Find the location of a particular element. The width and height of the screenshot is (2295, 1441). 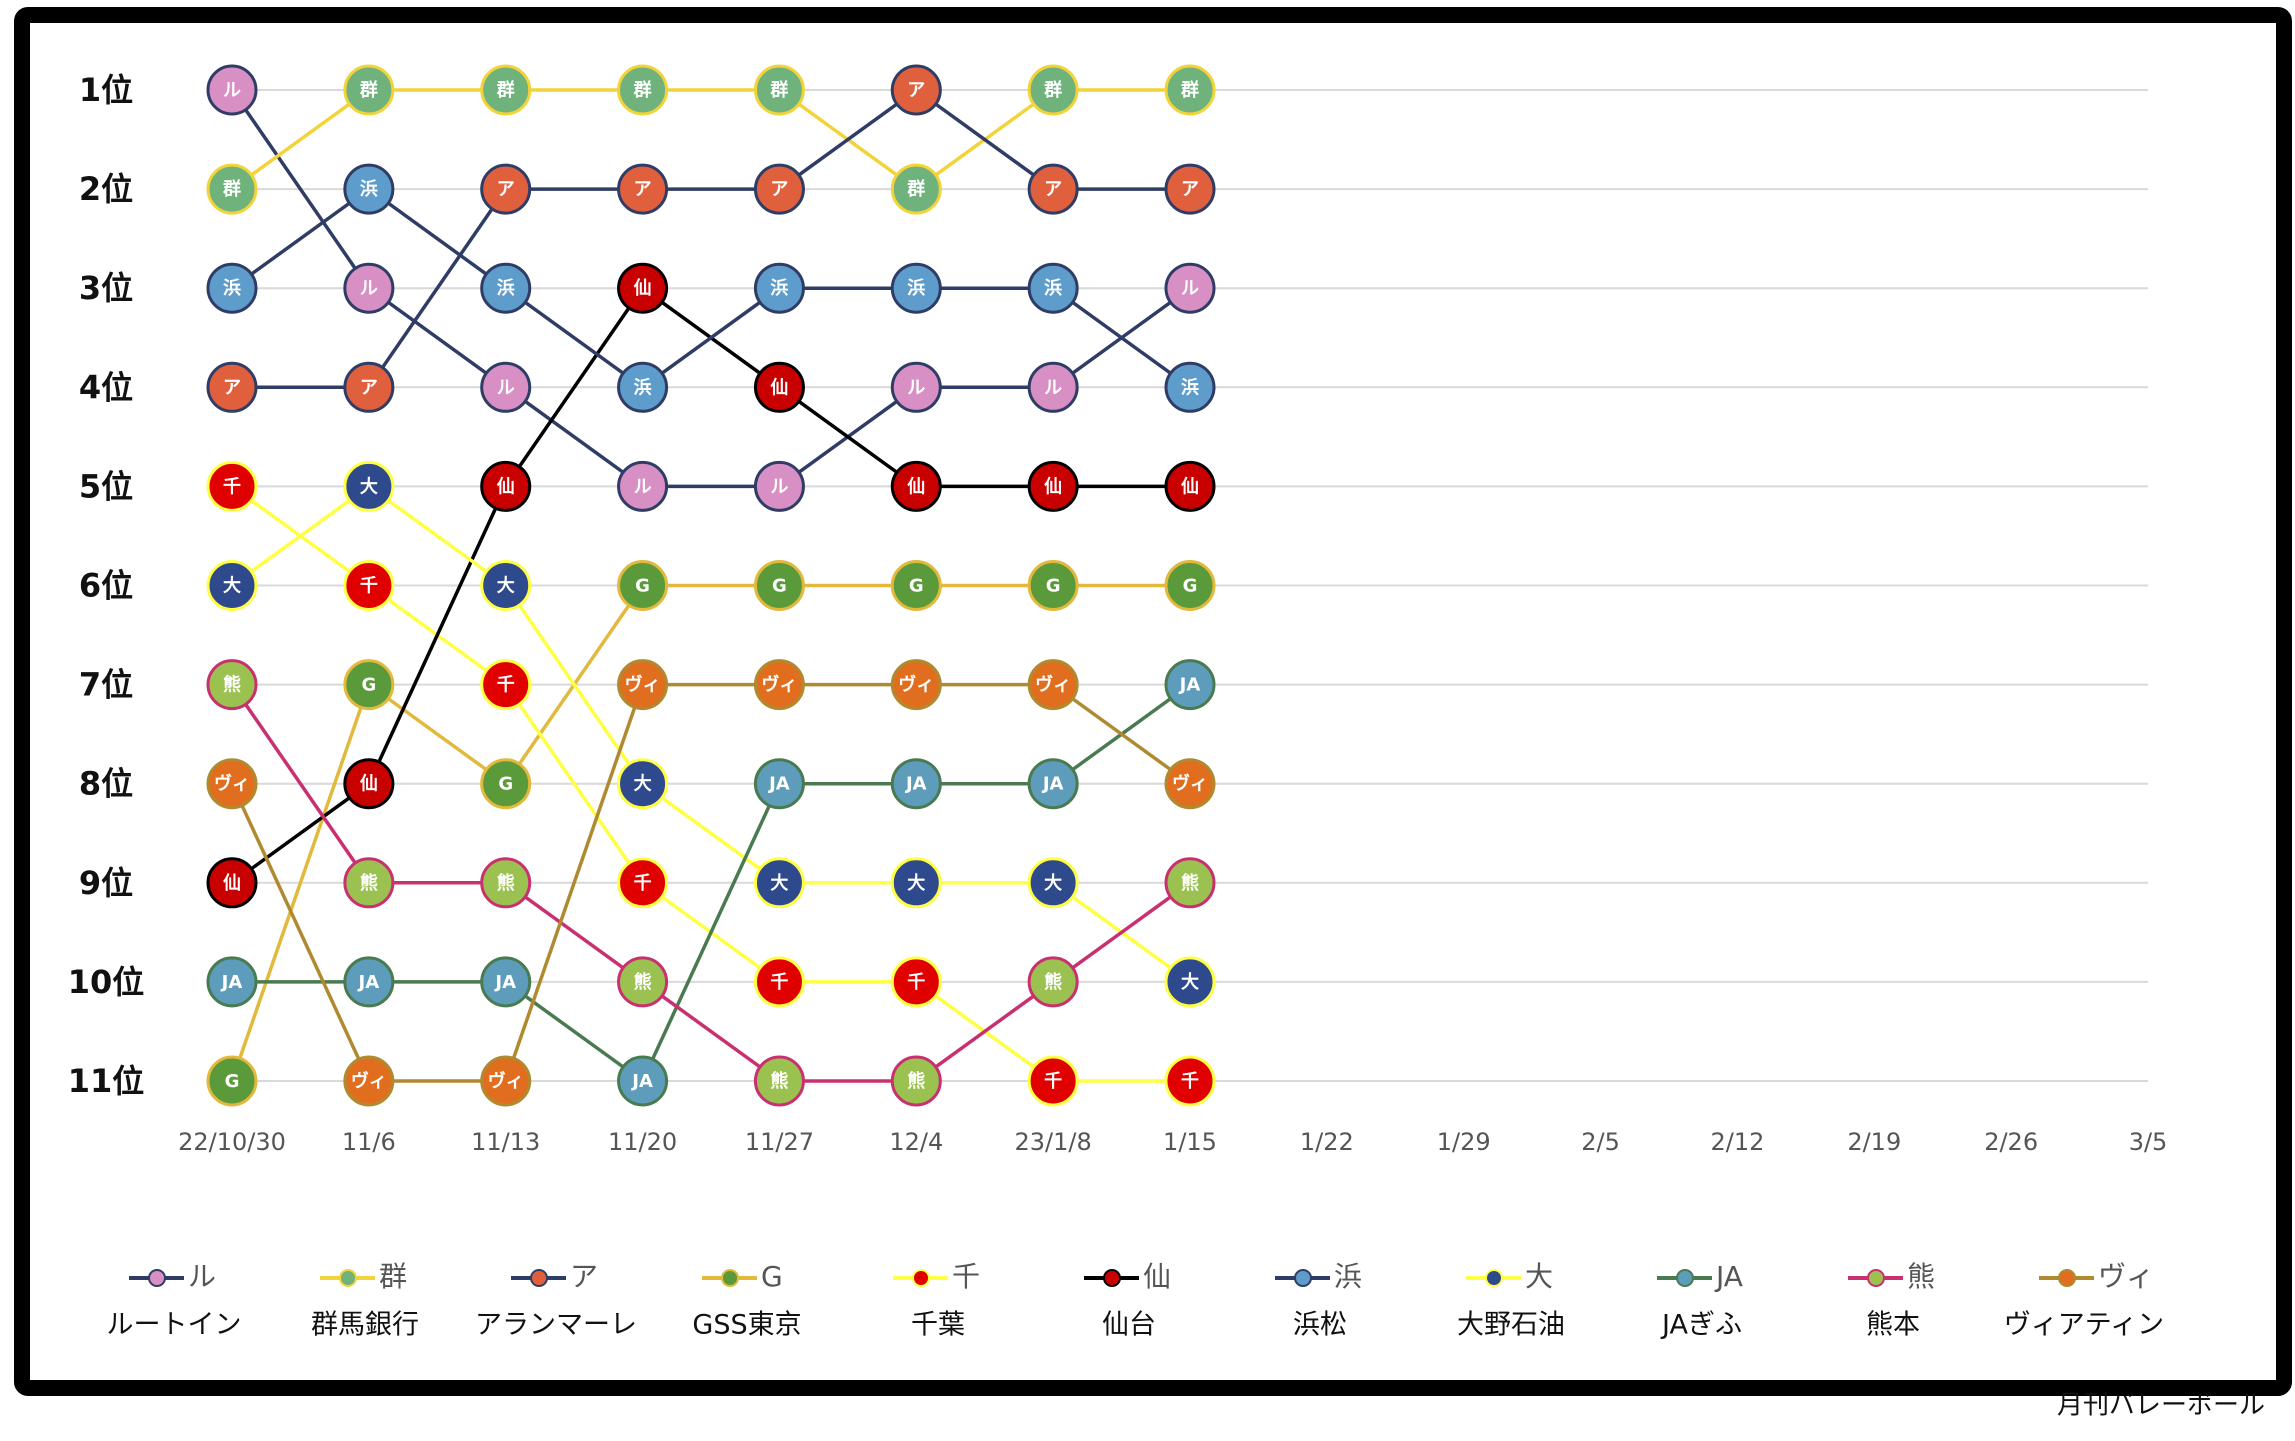

x-tick-label: 1/29 is located at coordinates (1464, 1142).